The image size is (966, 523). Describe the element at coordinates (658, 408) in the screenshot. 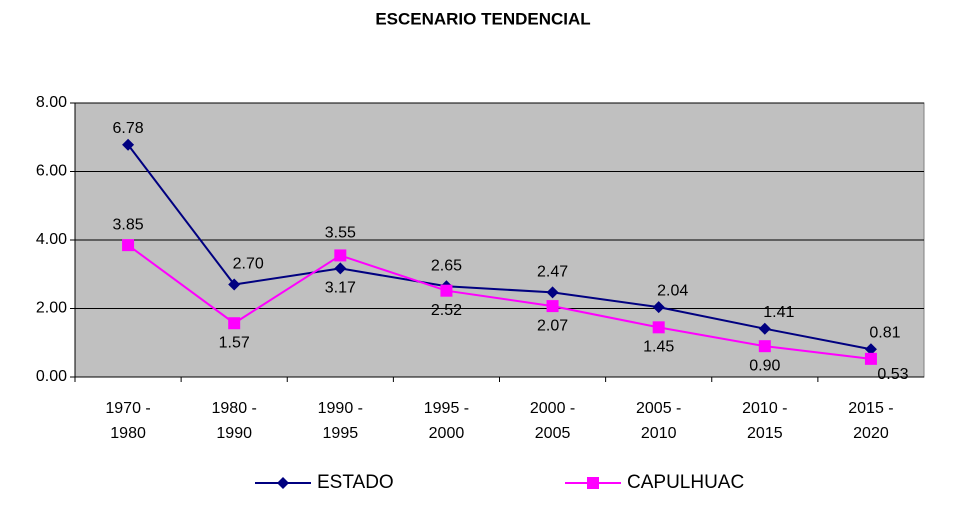

I see `x-tick-label: 2005 -` at that location.